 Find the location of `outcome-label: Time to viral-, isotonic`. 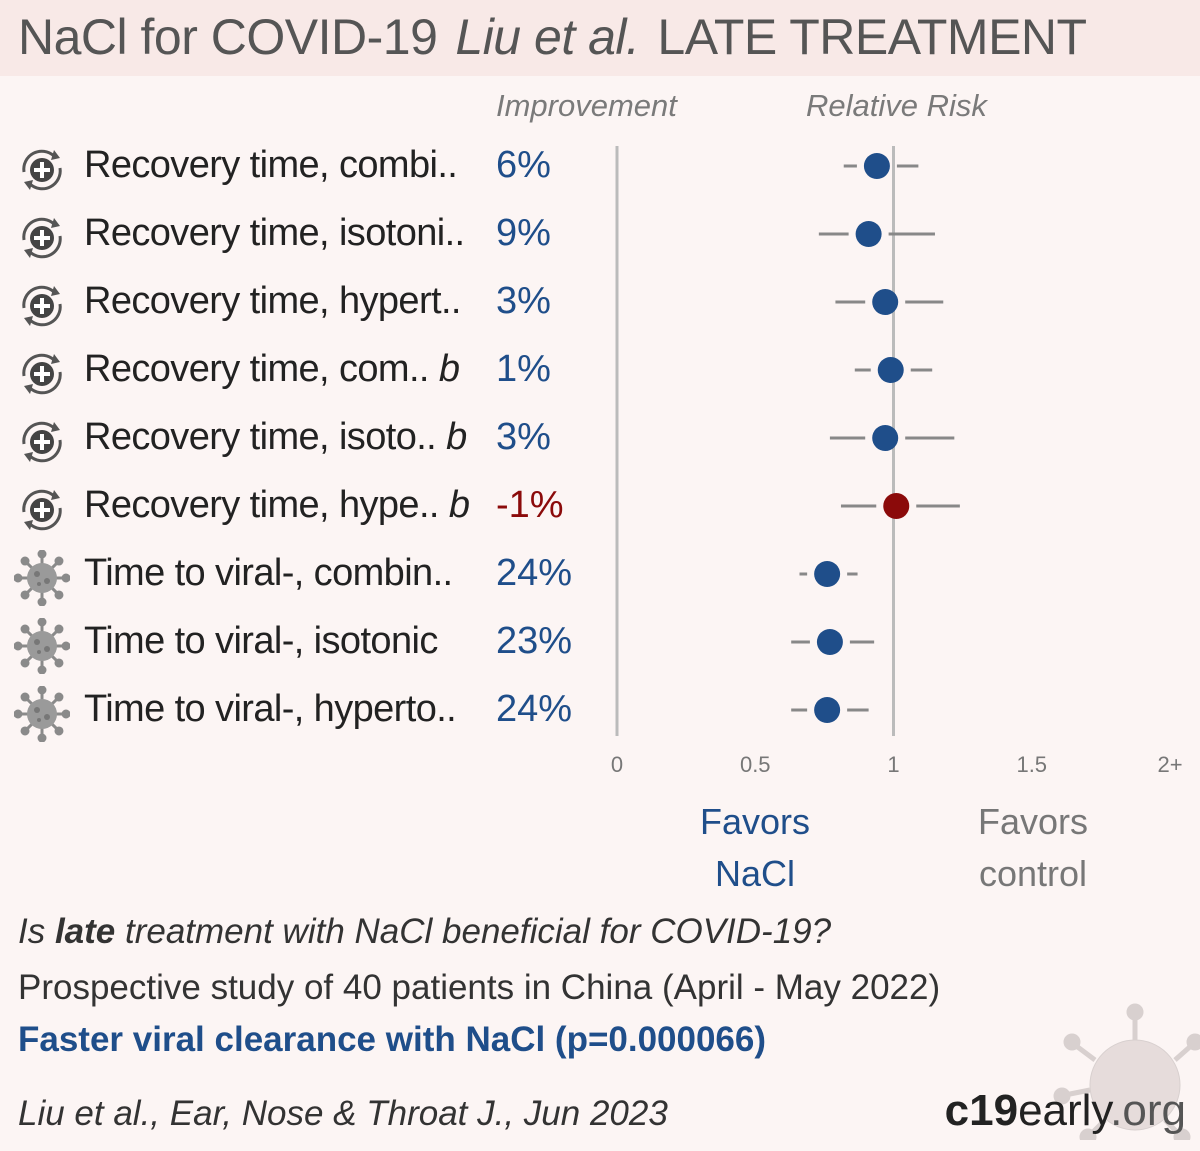

outcome-label: Time to viral-, isotonic is located at coordinates (261, 641).